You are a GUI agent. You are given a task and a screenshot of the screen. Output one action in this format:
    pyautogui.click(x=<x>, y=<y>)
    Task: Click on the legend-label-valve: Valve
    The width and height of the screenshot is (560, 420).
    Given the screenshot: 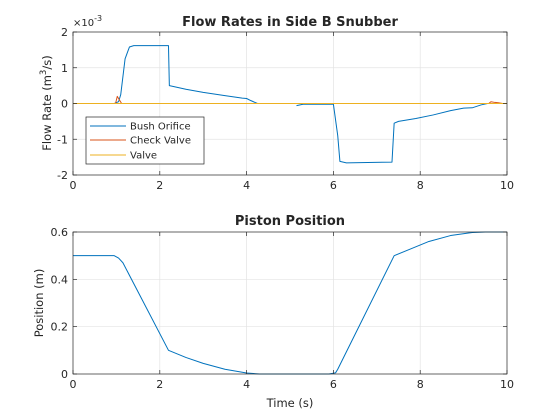 What is the action you would take?
    pyautogui.click(x=143, y=156)
    